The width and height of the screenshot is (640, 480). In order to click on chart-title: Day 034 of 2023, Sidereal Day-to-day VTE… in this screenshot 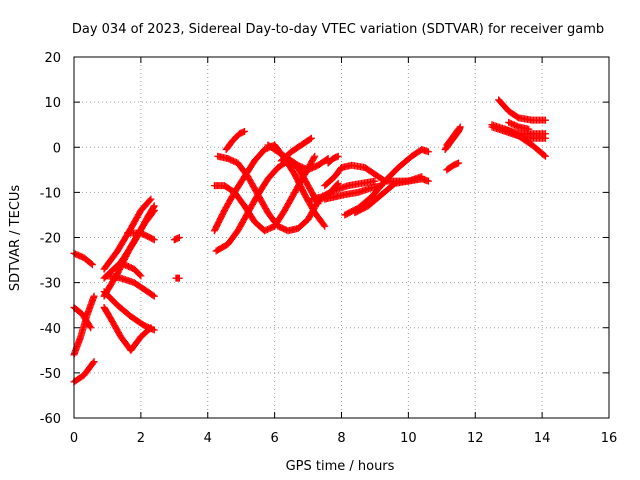, I will do `click(338, 29)`.